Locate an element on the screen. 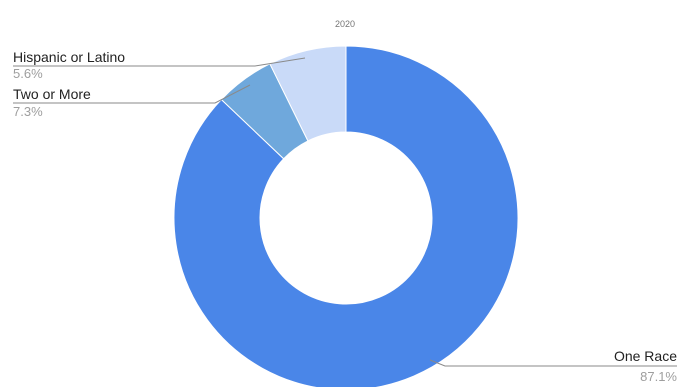 Image resolution: width=684 pixels, height=387 pixels. slice-label-hispanic-or-latino: Hispanic or Latino is located at coordinates (69, 57).